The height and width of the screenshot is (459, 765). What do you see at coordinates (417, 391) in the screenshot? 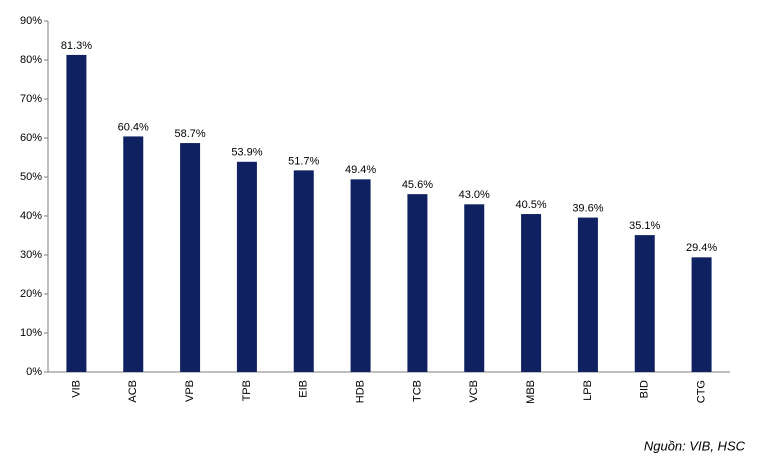
I see `x-tick-label: TCB` at bounding box center [417, 391].